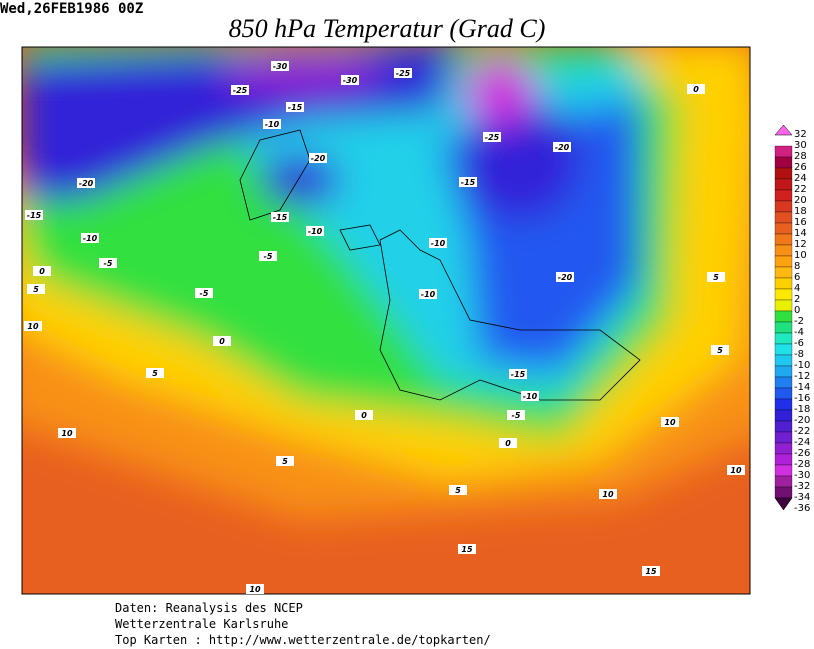 The image size is (814, 649). I want to click on colorbar-label: 0, so click(797, 310).